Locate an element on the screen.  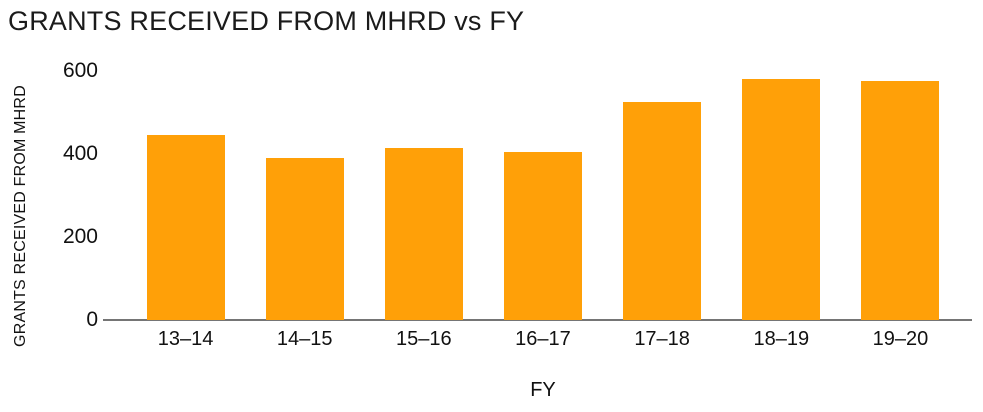
bar-18–19 is located at coordinates (781, 199).